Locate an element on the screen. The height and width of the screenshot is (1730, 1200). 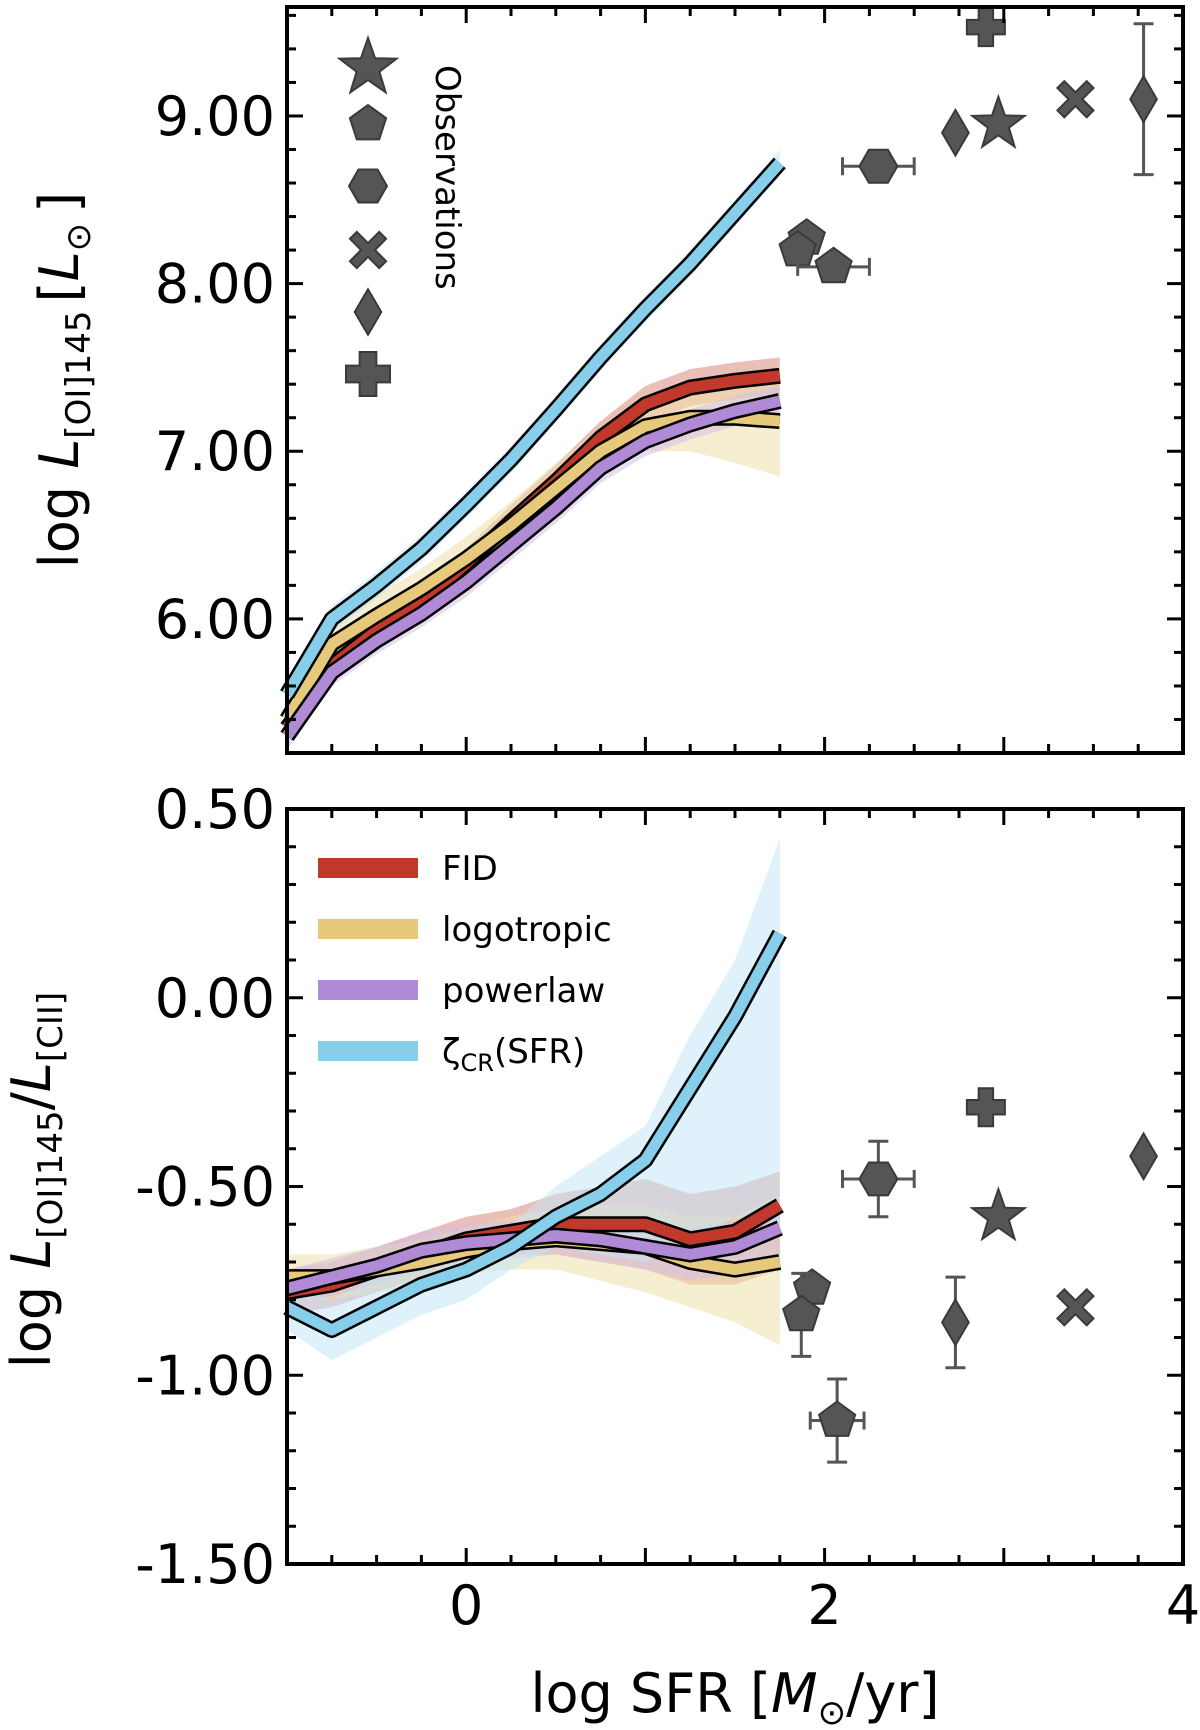
top-ylabel-unit-sun: ⊙ is located at coordinates (79, 237).